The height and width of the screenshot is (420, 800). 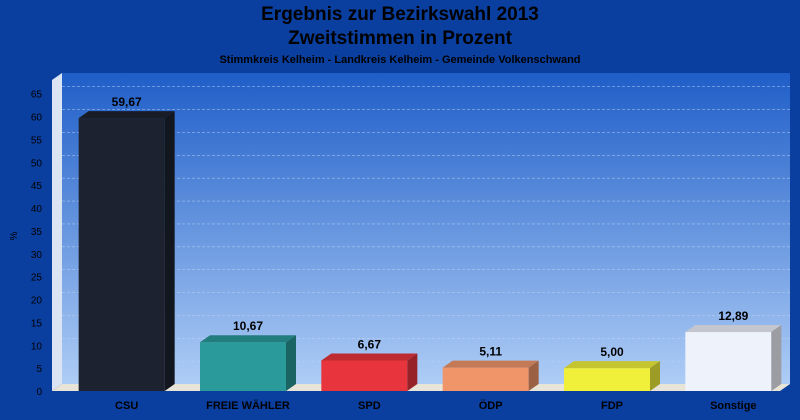 I want to click on data-label: 6,67, so click(x=370, y=344).